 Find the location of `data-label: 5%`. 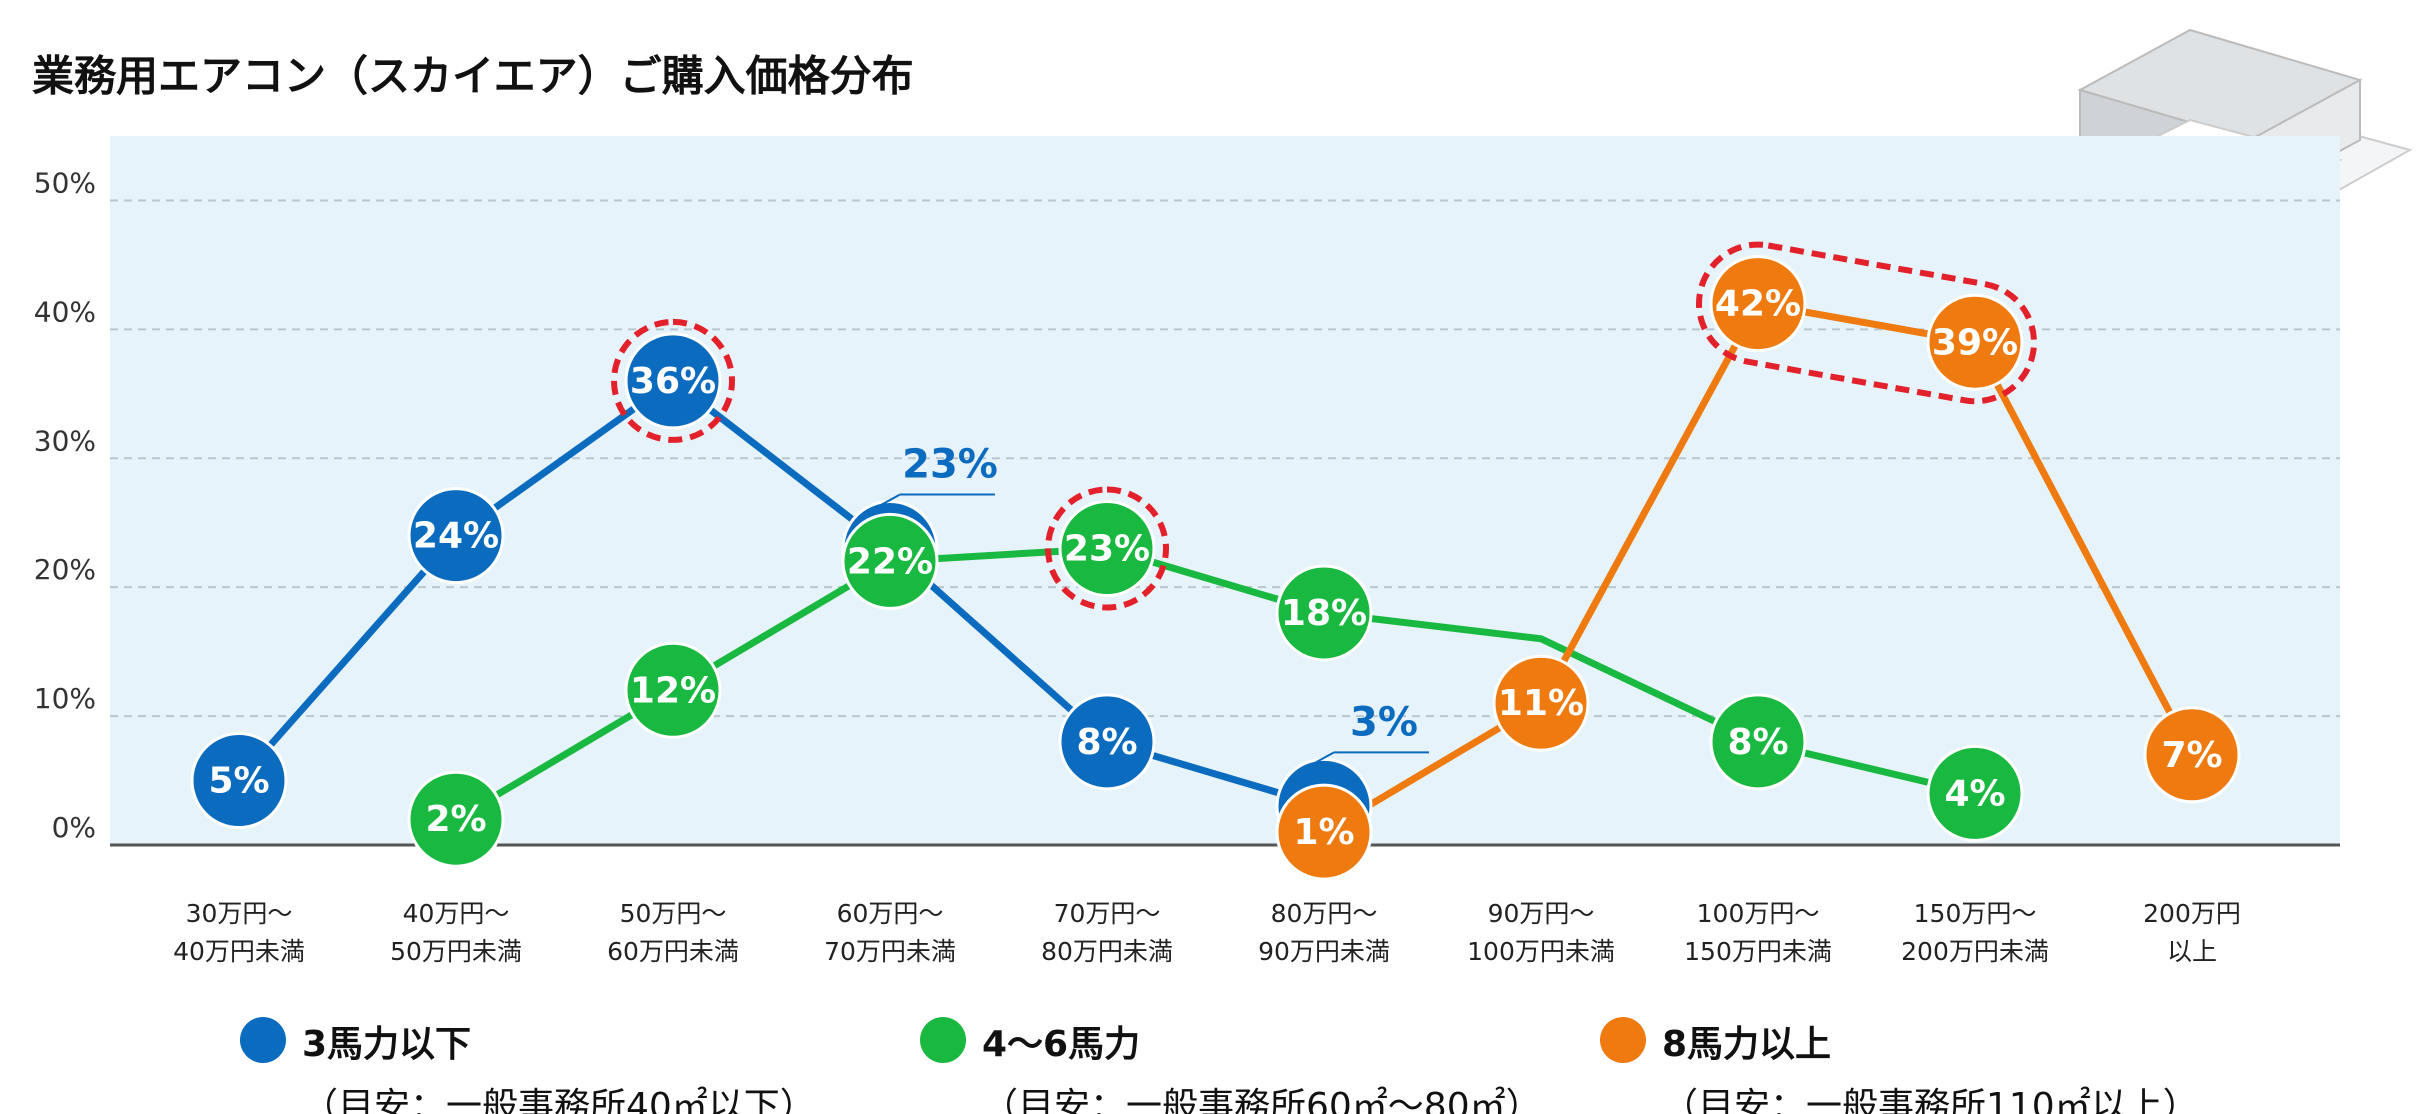

data-label: 5% is located at coordinates (238, 781).